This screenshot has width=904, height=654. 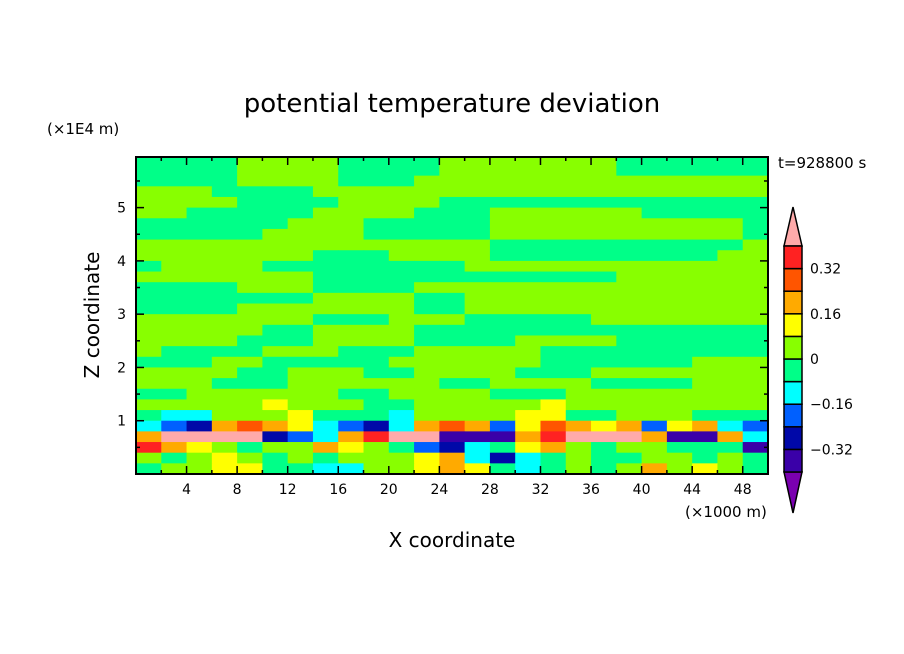 I want to click on x-tick-label: 8, so click(x=237, y=490).